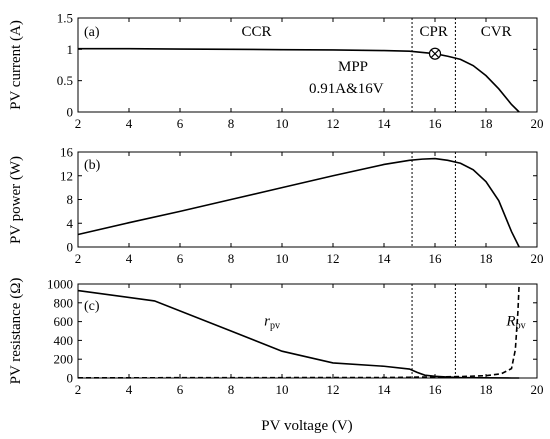 This screenshot has width=550, height=439. What do you see at coordinates (496, 32) in the screenshot?
I see `region-label-cvr: CVR` at bounding box center [496, 32].